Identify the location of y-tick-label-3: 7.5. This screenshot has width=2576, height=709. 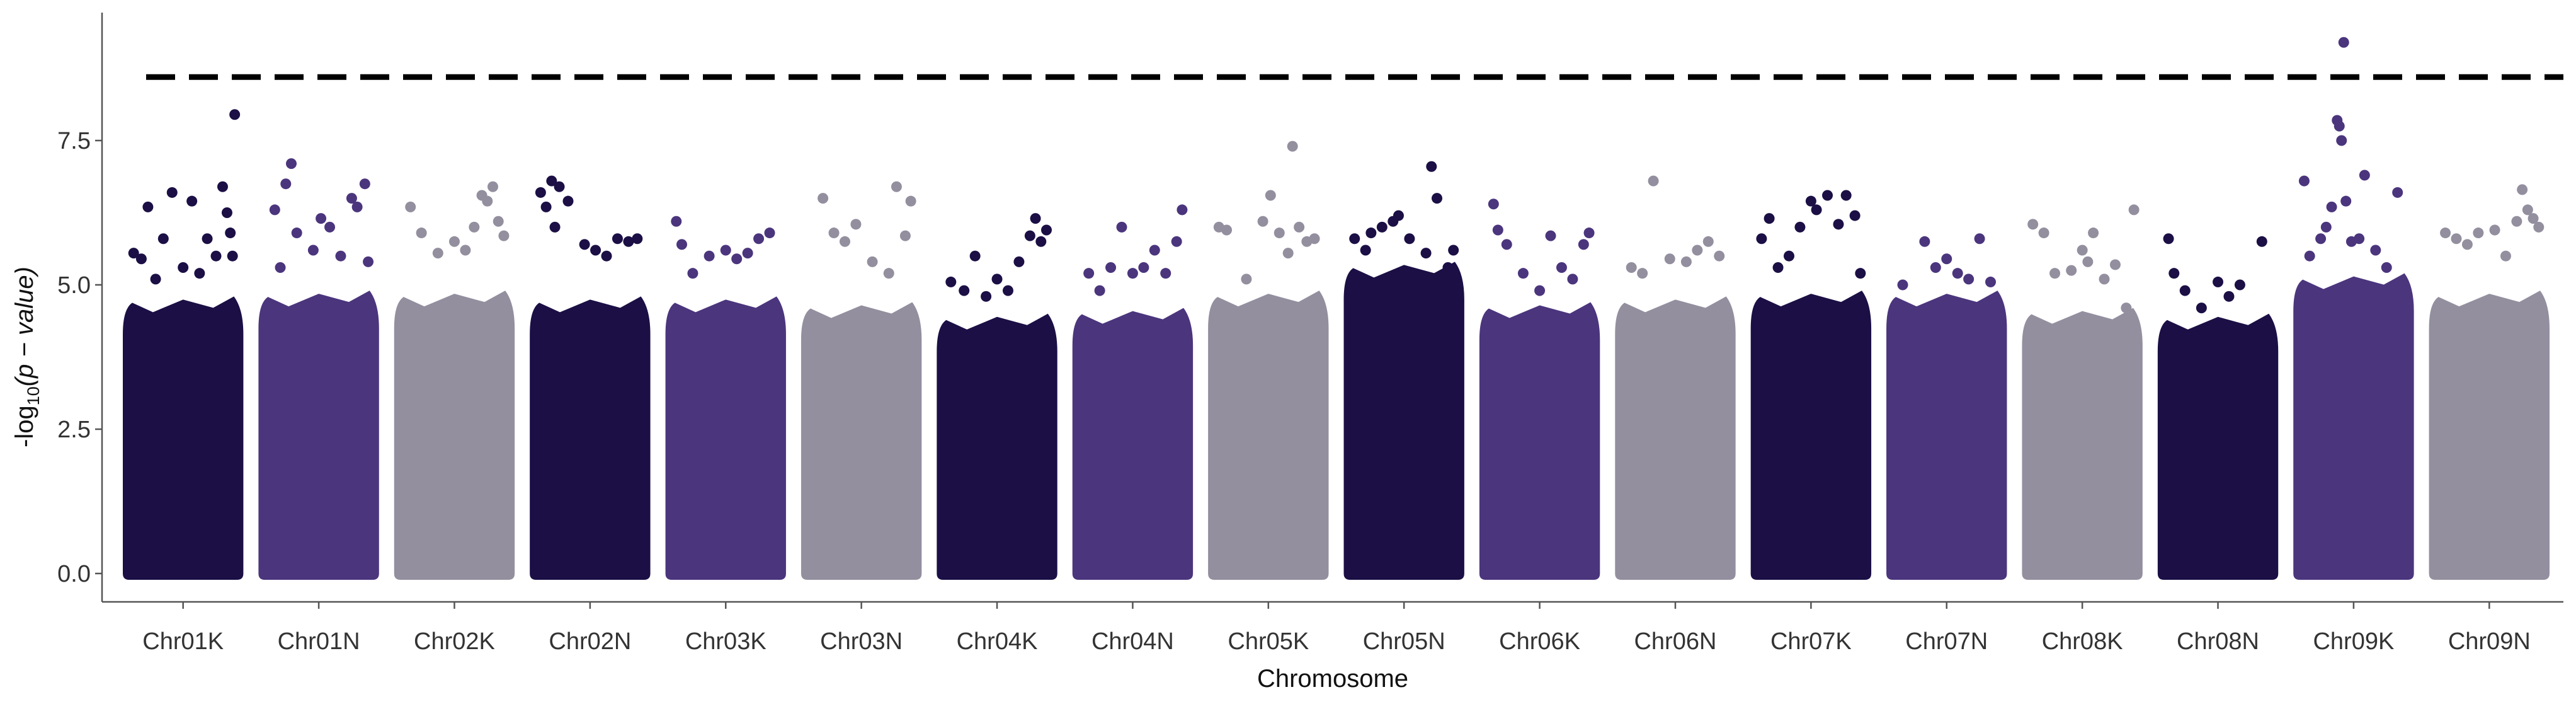
(74, 141).